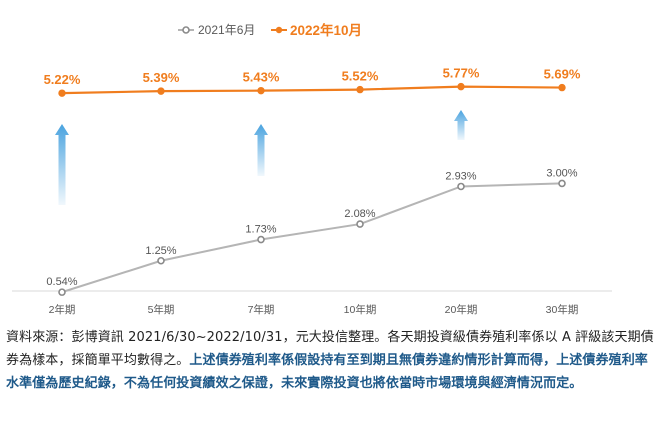 The width and height of the screenshot is (661, 437). Describe the element at coordinates (359, 214) in the screenshot. I see `data-label: 2.08%` at that location.